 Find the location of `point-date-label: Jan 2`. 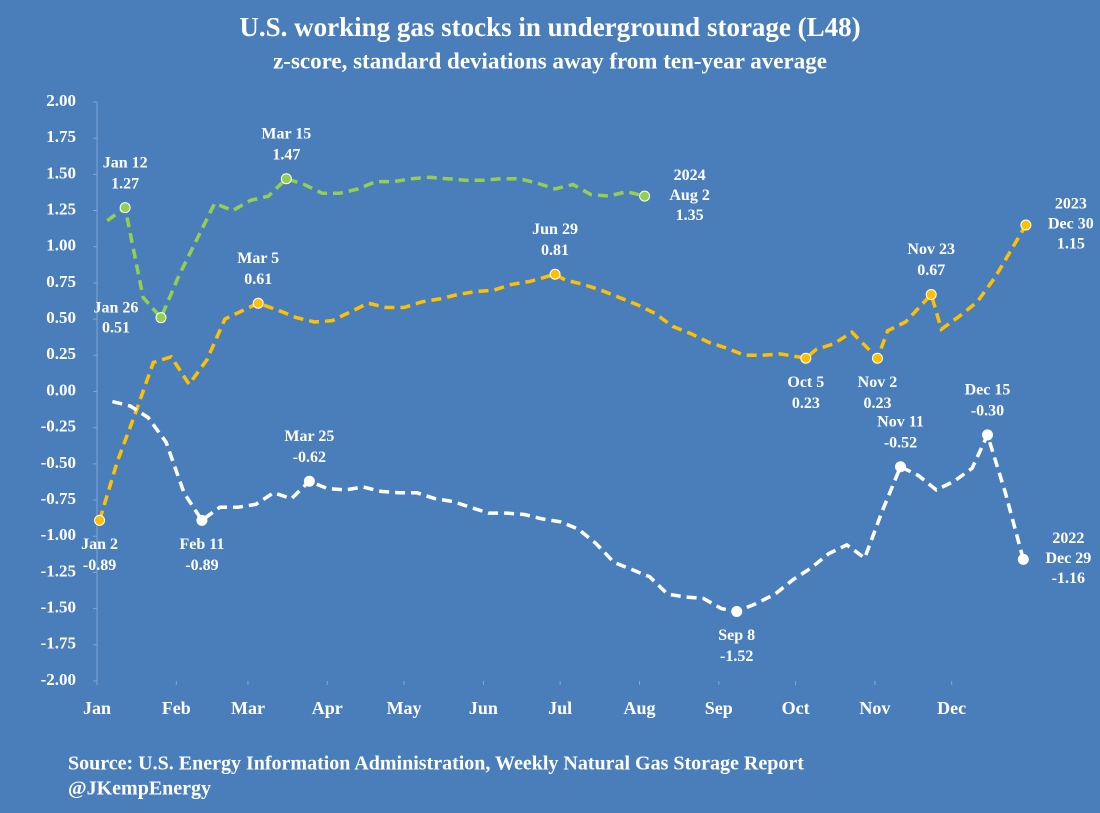

point-date-label: Jan 2 is located at coordinates (99, 544).